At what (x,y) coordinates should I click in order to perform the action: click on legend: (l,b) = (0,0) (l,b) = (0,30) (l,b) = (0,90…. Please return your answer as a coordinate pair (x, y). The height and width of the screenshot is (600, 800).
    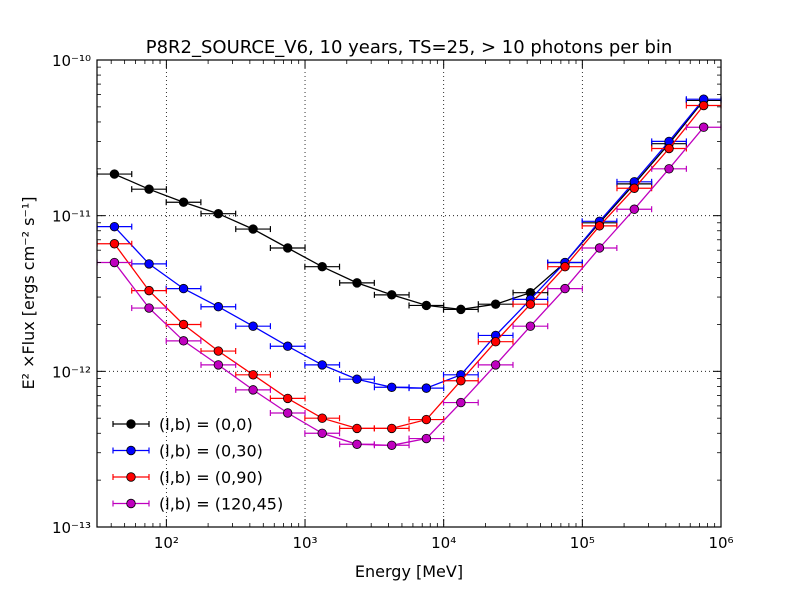
    Looking at the image, I should click on (197, 464).